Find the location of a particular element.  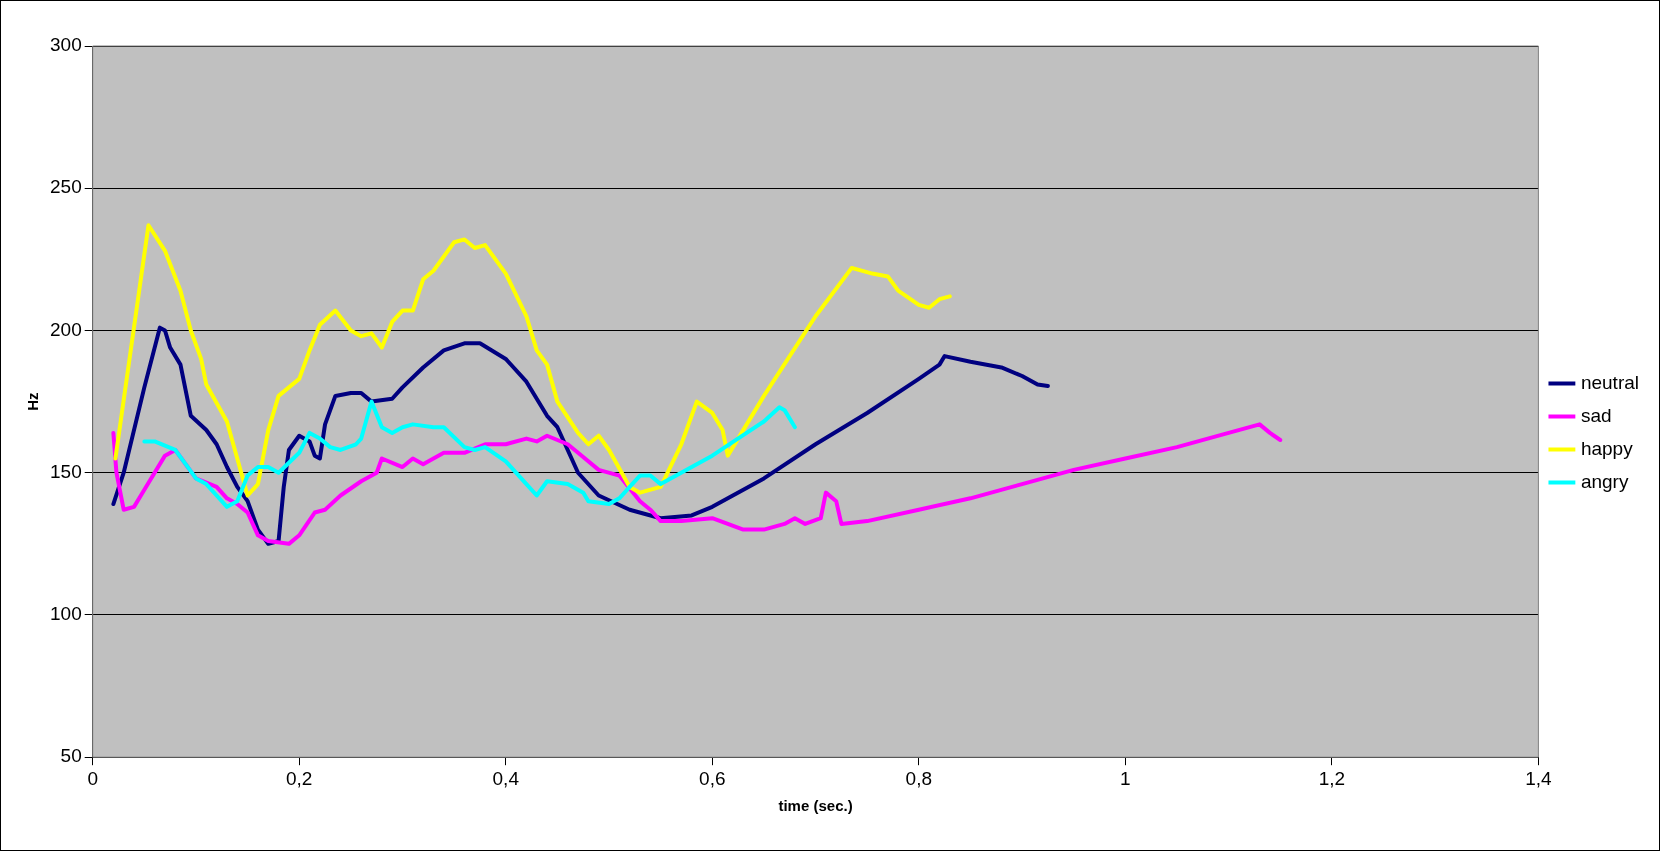

y-tick-label: 100 is located at coordinates (66, 614).